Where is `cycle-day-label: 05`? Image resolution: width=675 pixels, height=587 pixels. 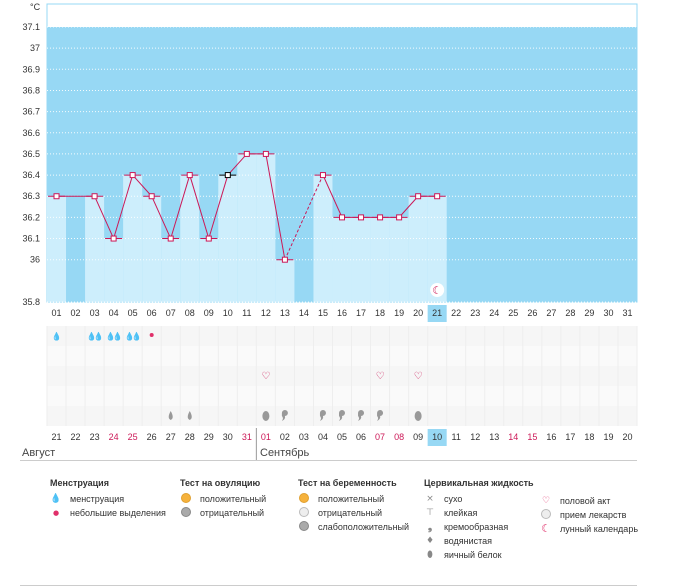
cycle-day-label: 05 is located at coordinates (133, 313).